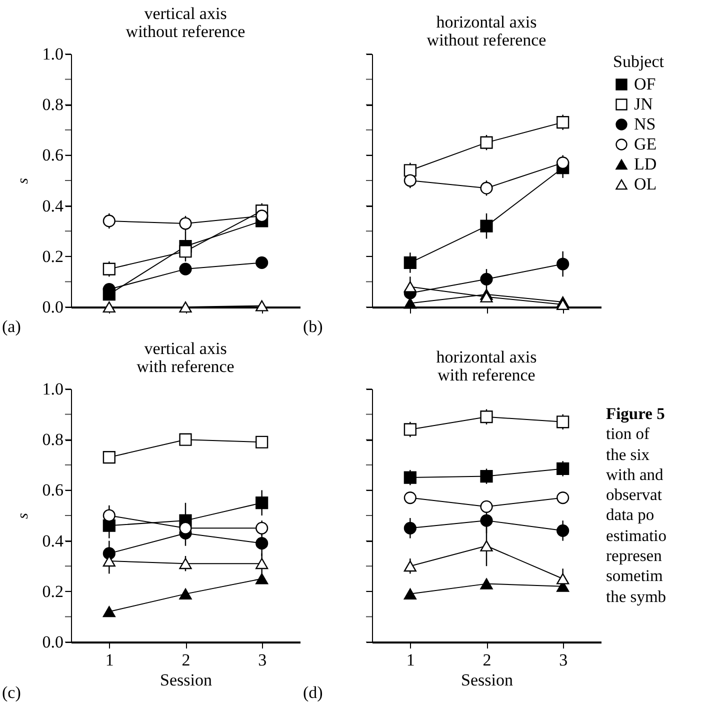  I want to click on legend-label: LD, so click(645, 164).